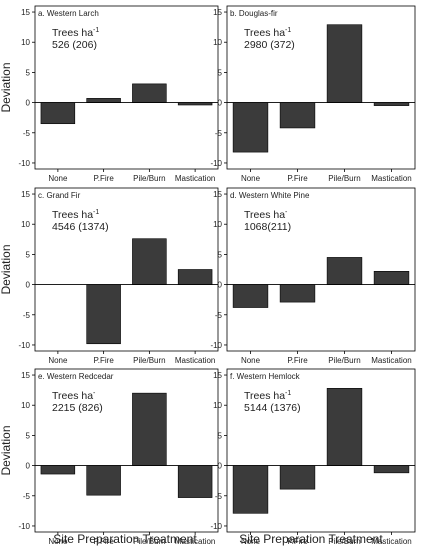 The height and width of the screenshot is (550, 426). I want to click on annotation-value: 4546 (1374), so click(80, 227).